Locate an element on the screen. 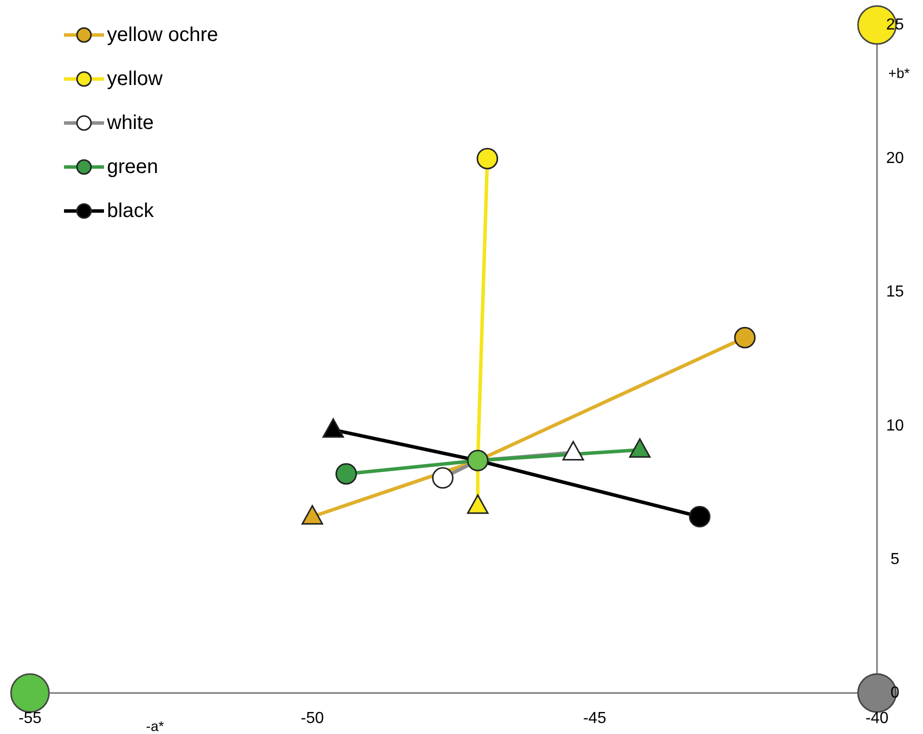 Image resolution: width=923 pixels, height=734 pixels. x-tick-label: -50 is located at coordinates (312, 718).